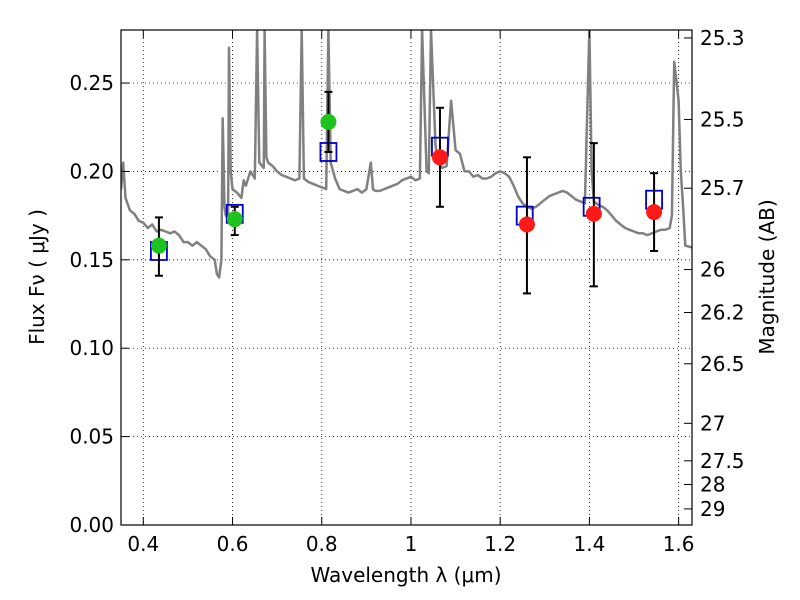 The image size is (800, 600). Describe the element at coordinates (91, 171) in the screenshot. I see `y-tick-label: 0.20` at that location.